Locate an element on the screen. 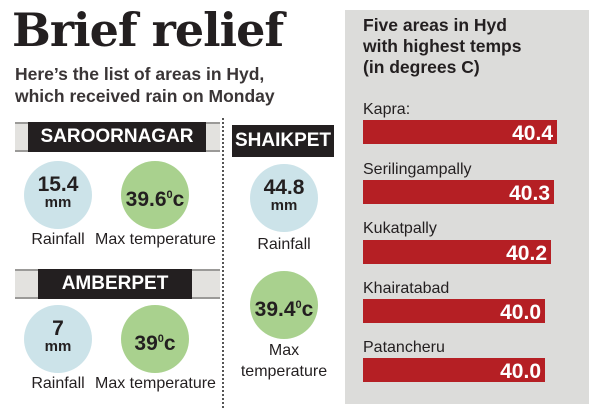 The width and height of the screenshot is (591, 408). shaikpet-rainfall-unit: mm is located at coordinates (284, 205).